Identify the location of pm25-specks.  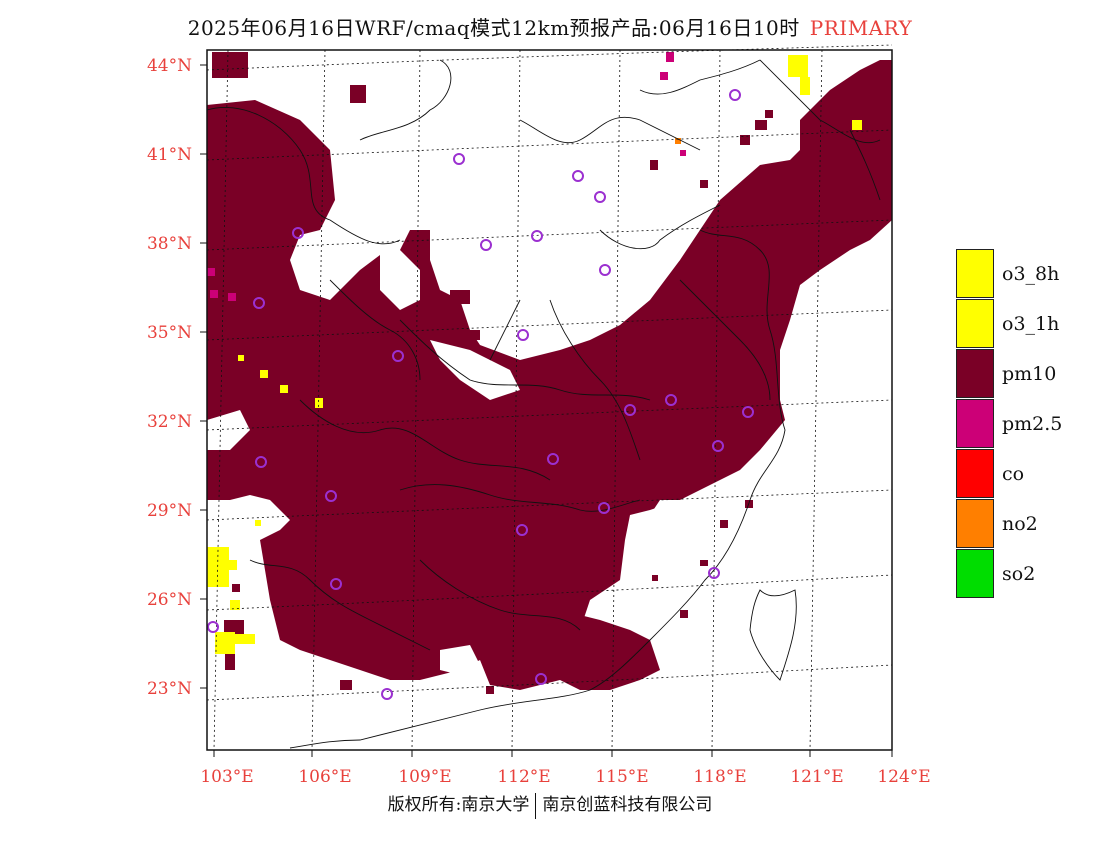
(446, 176).